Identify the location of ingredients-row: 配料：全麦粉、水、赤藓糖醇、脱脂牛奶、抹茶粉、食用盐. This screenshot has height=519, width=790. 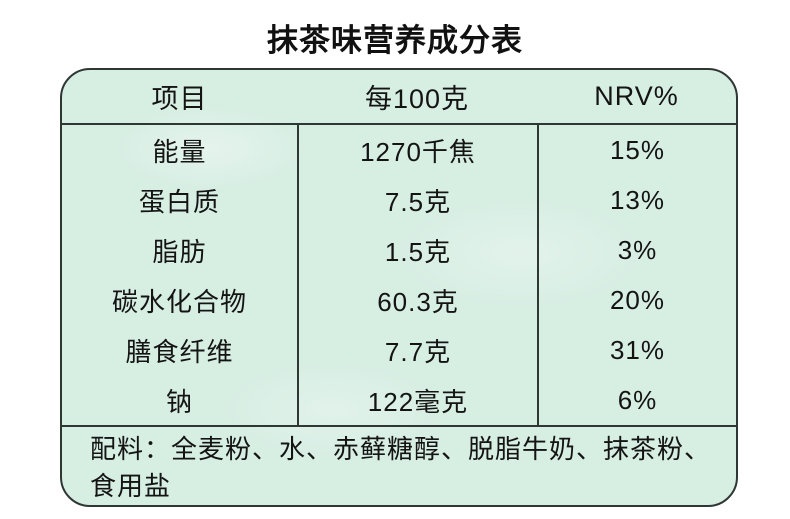
(399, 465).